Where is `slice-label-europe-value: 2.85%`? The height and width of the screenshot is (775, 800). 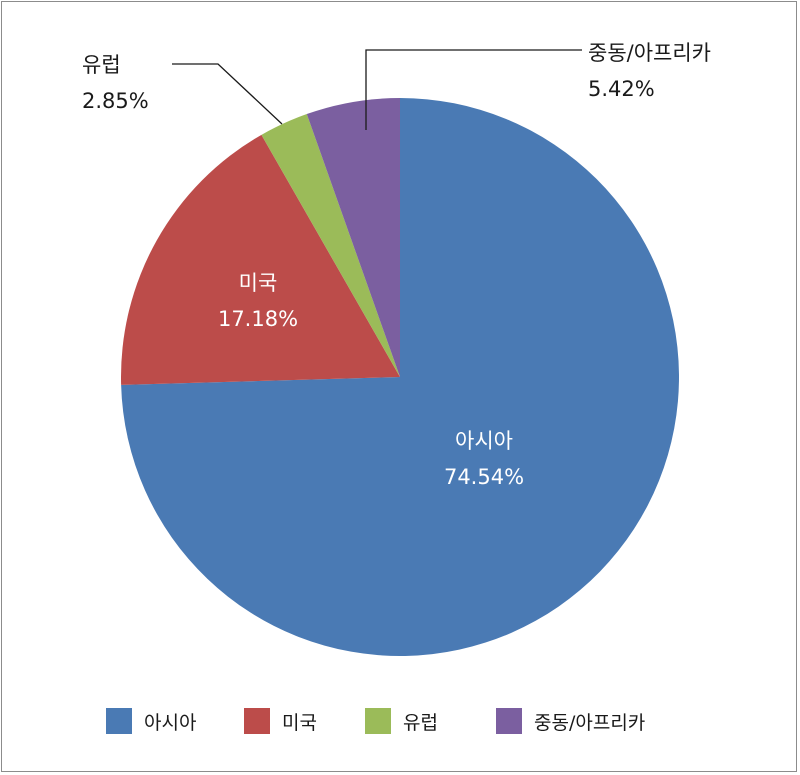
slice-label-europe-value: 2.85% is located at coordinates (115, 101).